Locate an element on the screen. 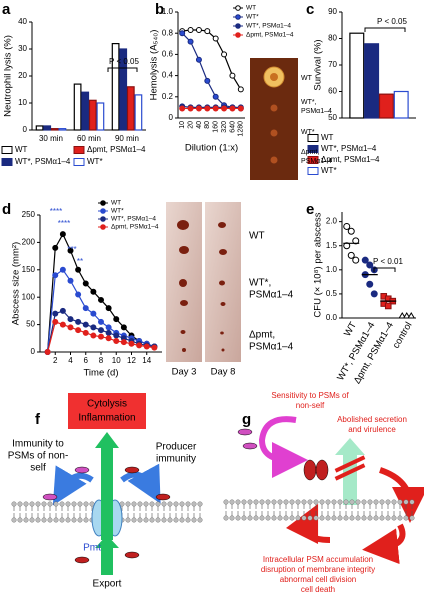 This screenshot has width=424, height=600. arrow is located at coordinates (107, 555).